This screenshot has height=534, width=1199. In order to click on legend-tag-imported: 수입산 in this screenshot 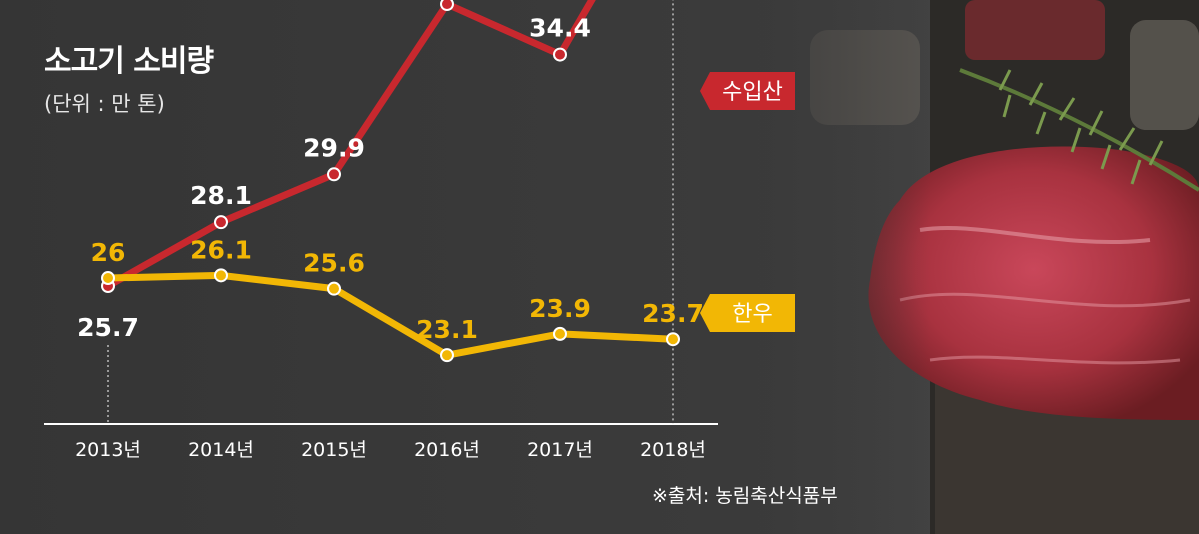, I will do `click(747, 91)`.